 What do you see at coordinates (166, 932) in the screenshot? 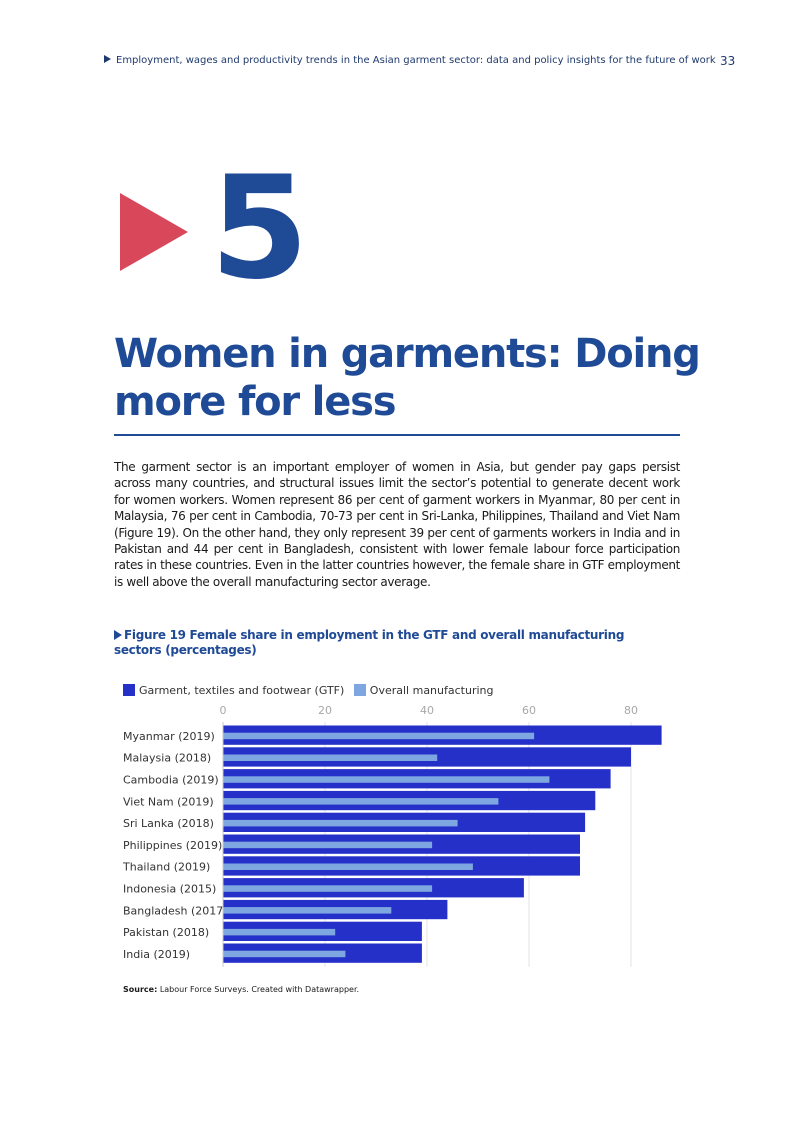
I see `category-label: Pakistan (2018)` at bounding box center [166, 932].